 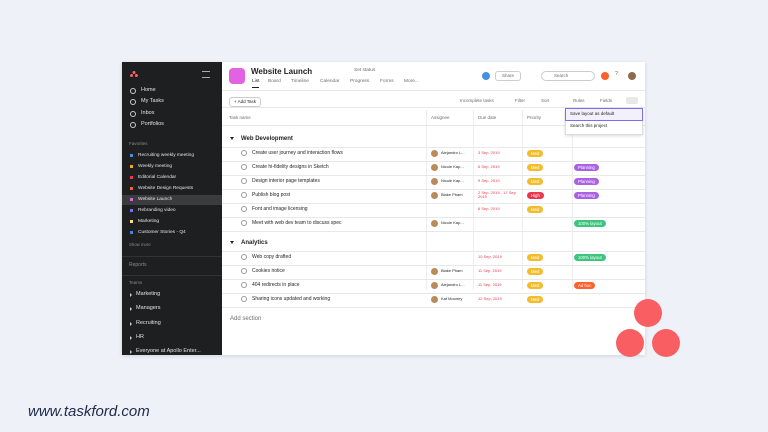 I want to click on favorite-item: Marketing, so click(x=149, y=221).